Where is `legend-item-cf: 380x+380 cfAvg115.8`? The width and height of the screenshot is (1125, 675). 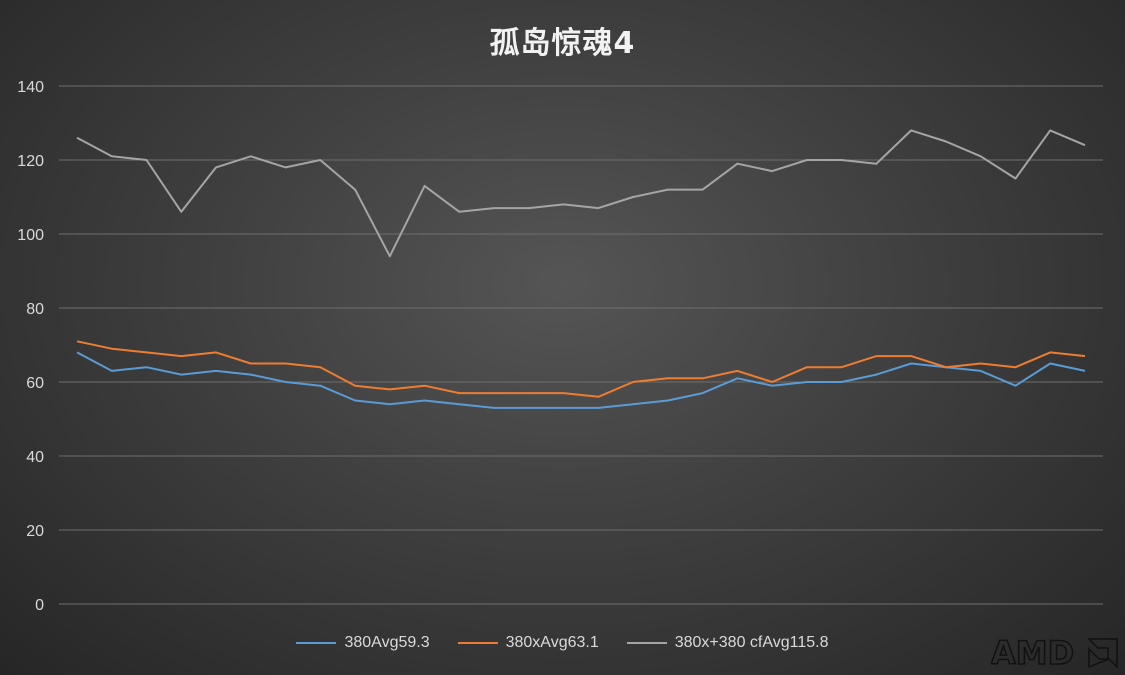 legend-item-cf: 380x+380 cfAvg115.8 is located at coordinates (727, 643).